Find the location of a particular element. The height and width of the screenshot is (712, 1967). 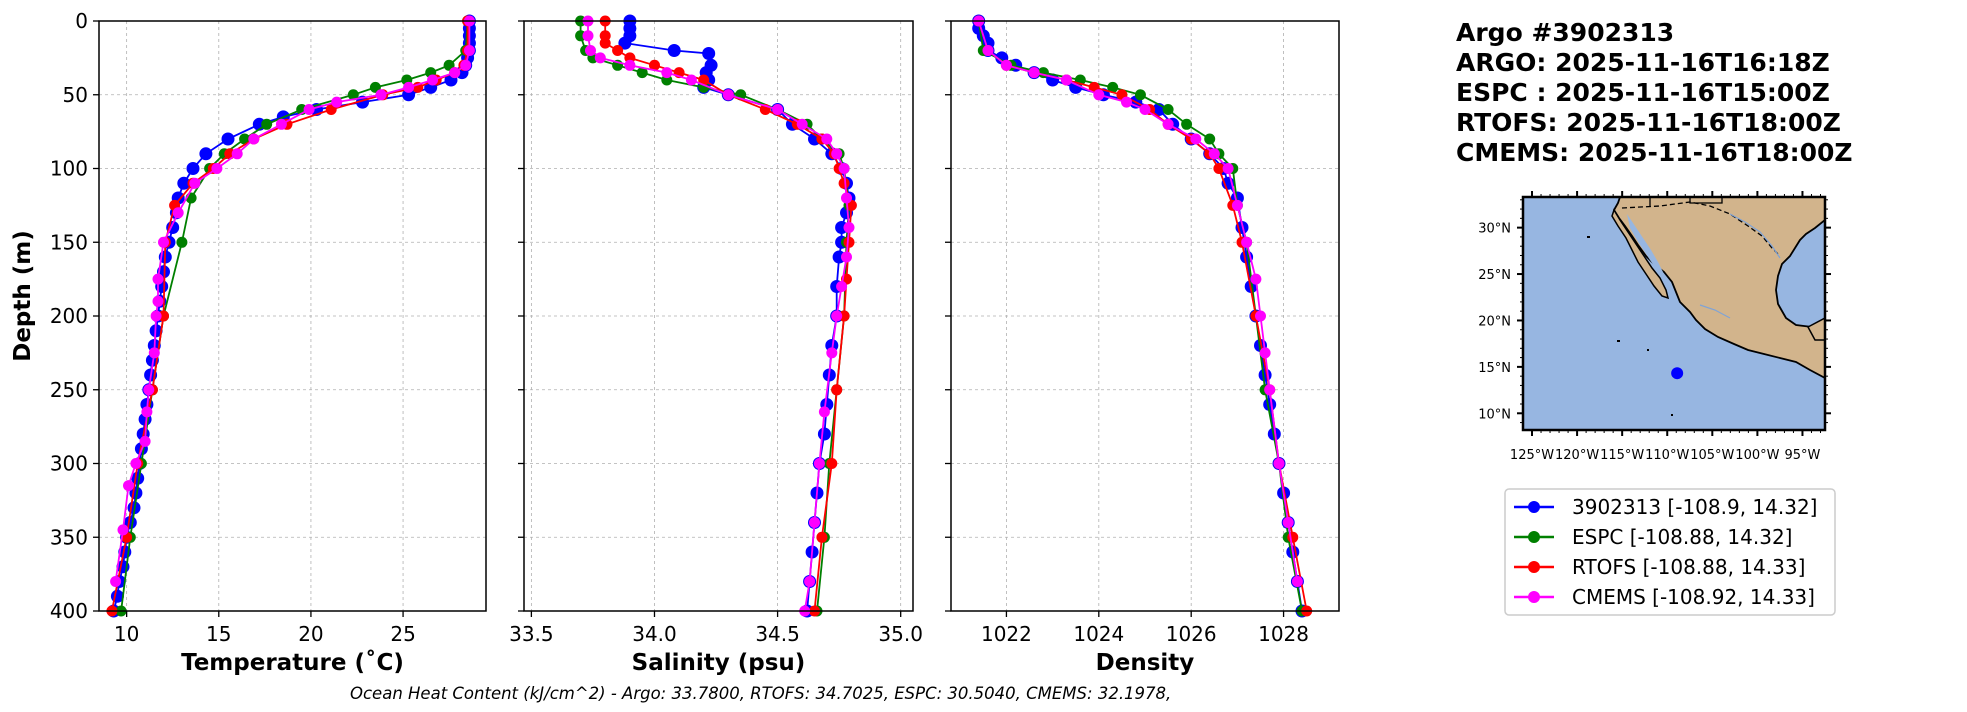

map-border-us-mexico is located at coordinates (1701, 229).